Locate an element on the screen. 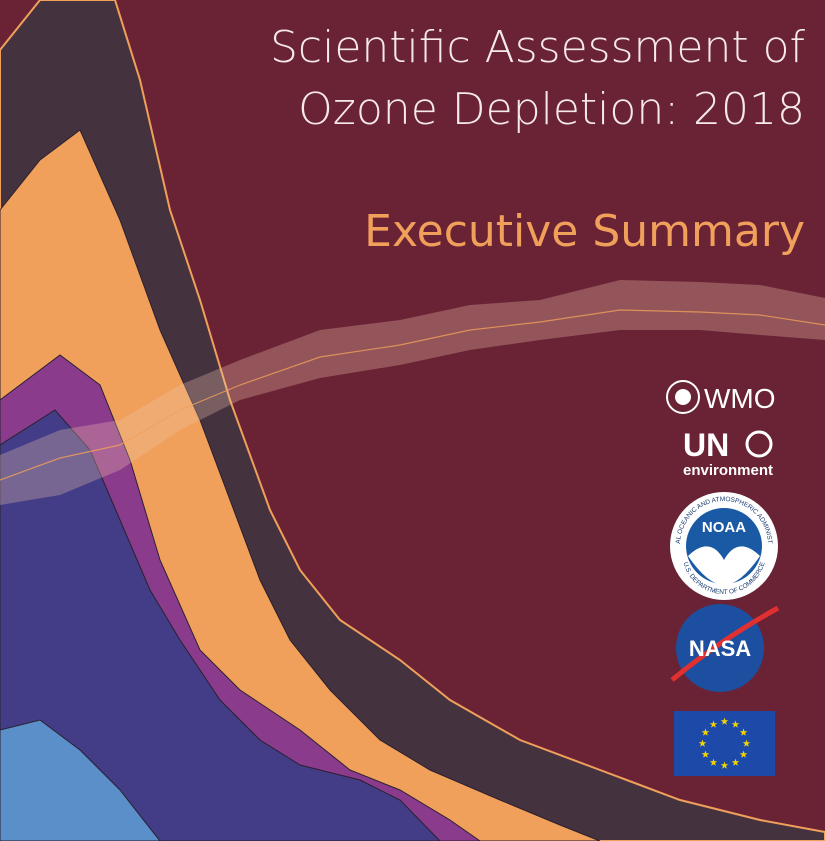  un-logo: UN is located at coordinates (706, 445).